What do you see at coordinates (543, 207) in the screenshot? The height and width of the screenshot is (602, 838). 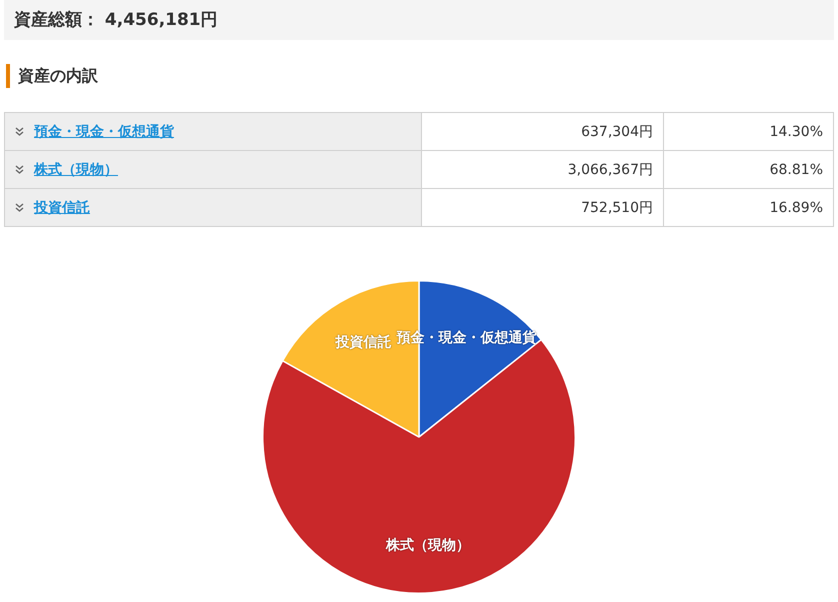 I see `text: 752,510円` at bounding box center [543, 207].